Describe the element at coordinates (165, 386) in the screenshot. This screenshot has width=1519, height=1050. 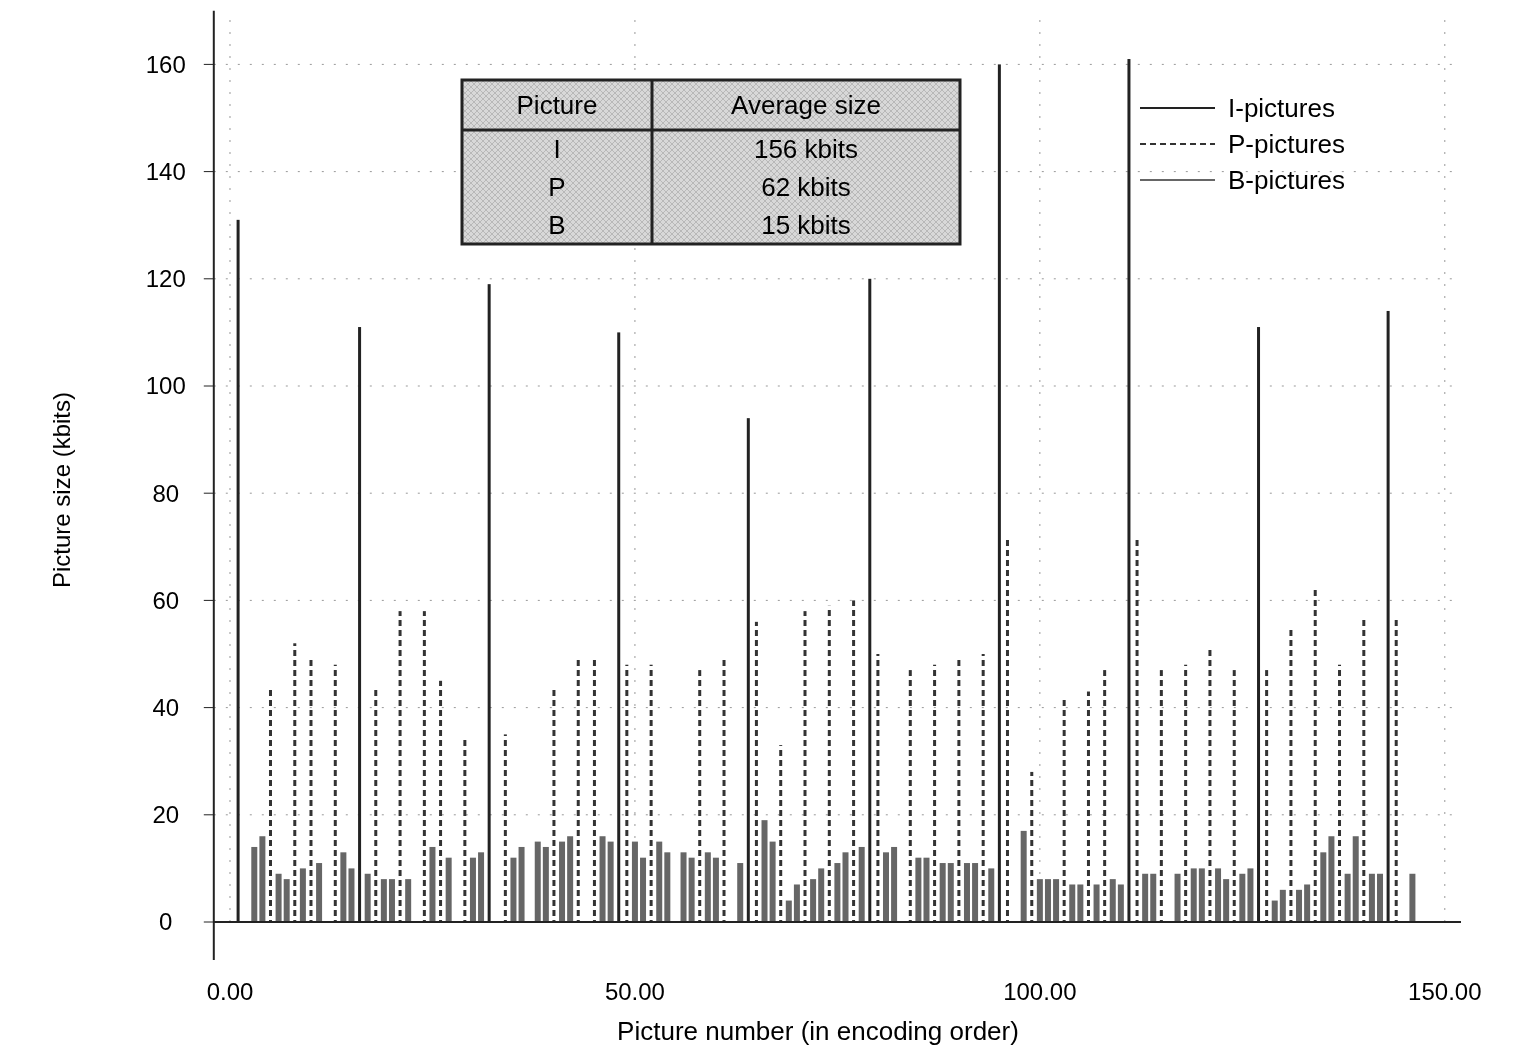
I see `y-tick-label: 100` at that location.